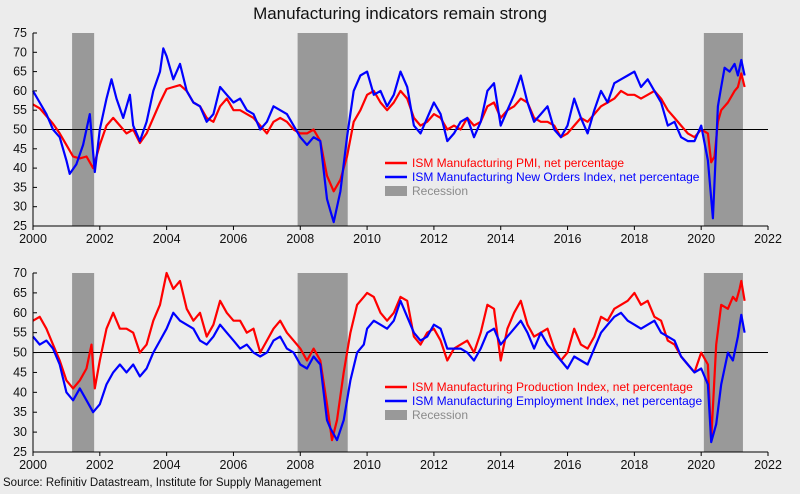  Describe the element at coordinates (20, 293) in the screenshot. I see `y-tick-label-1-8: 65` at that location.